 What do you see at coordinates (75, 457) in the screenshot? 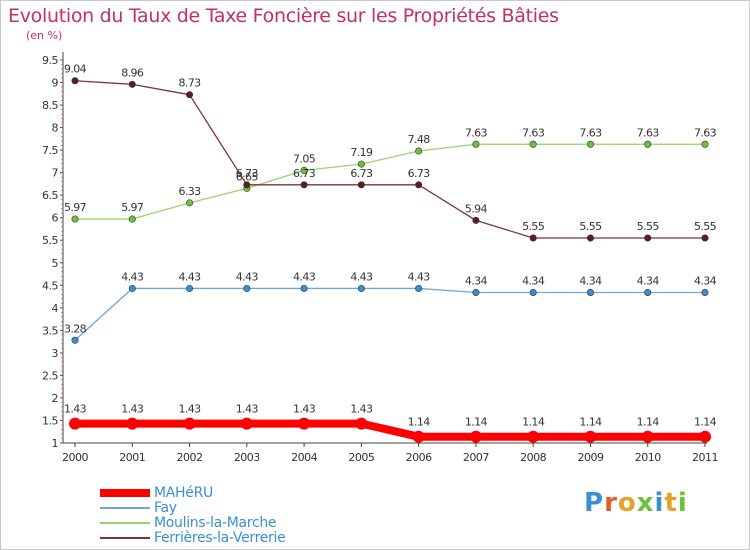
I see `x-tick-label: 2000` at bounding box center [75, 457].